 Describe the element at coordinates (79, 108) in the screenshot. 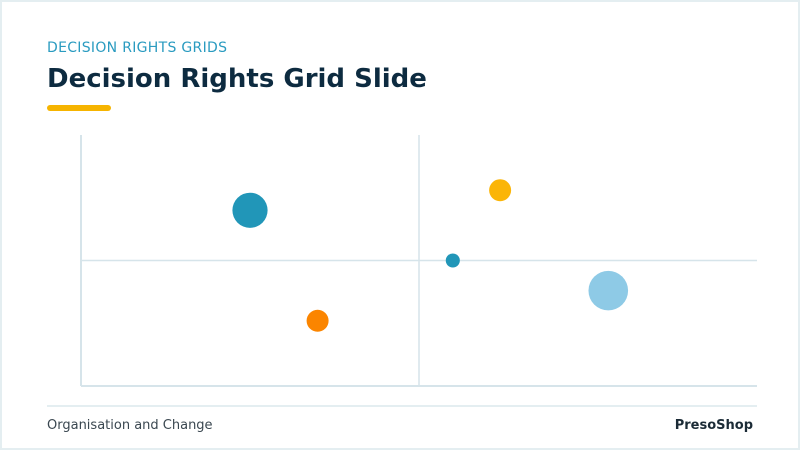

I see `title-accent-bar` at that location.